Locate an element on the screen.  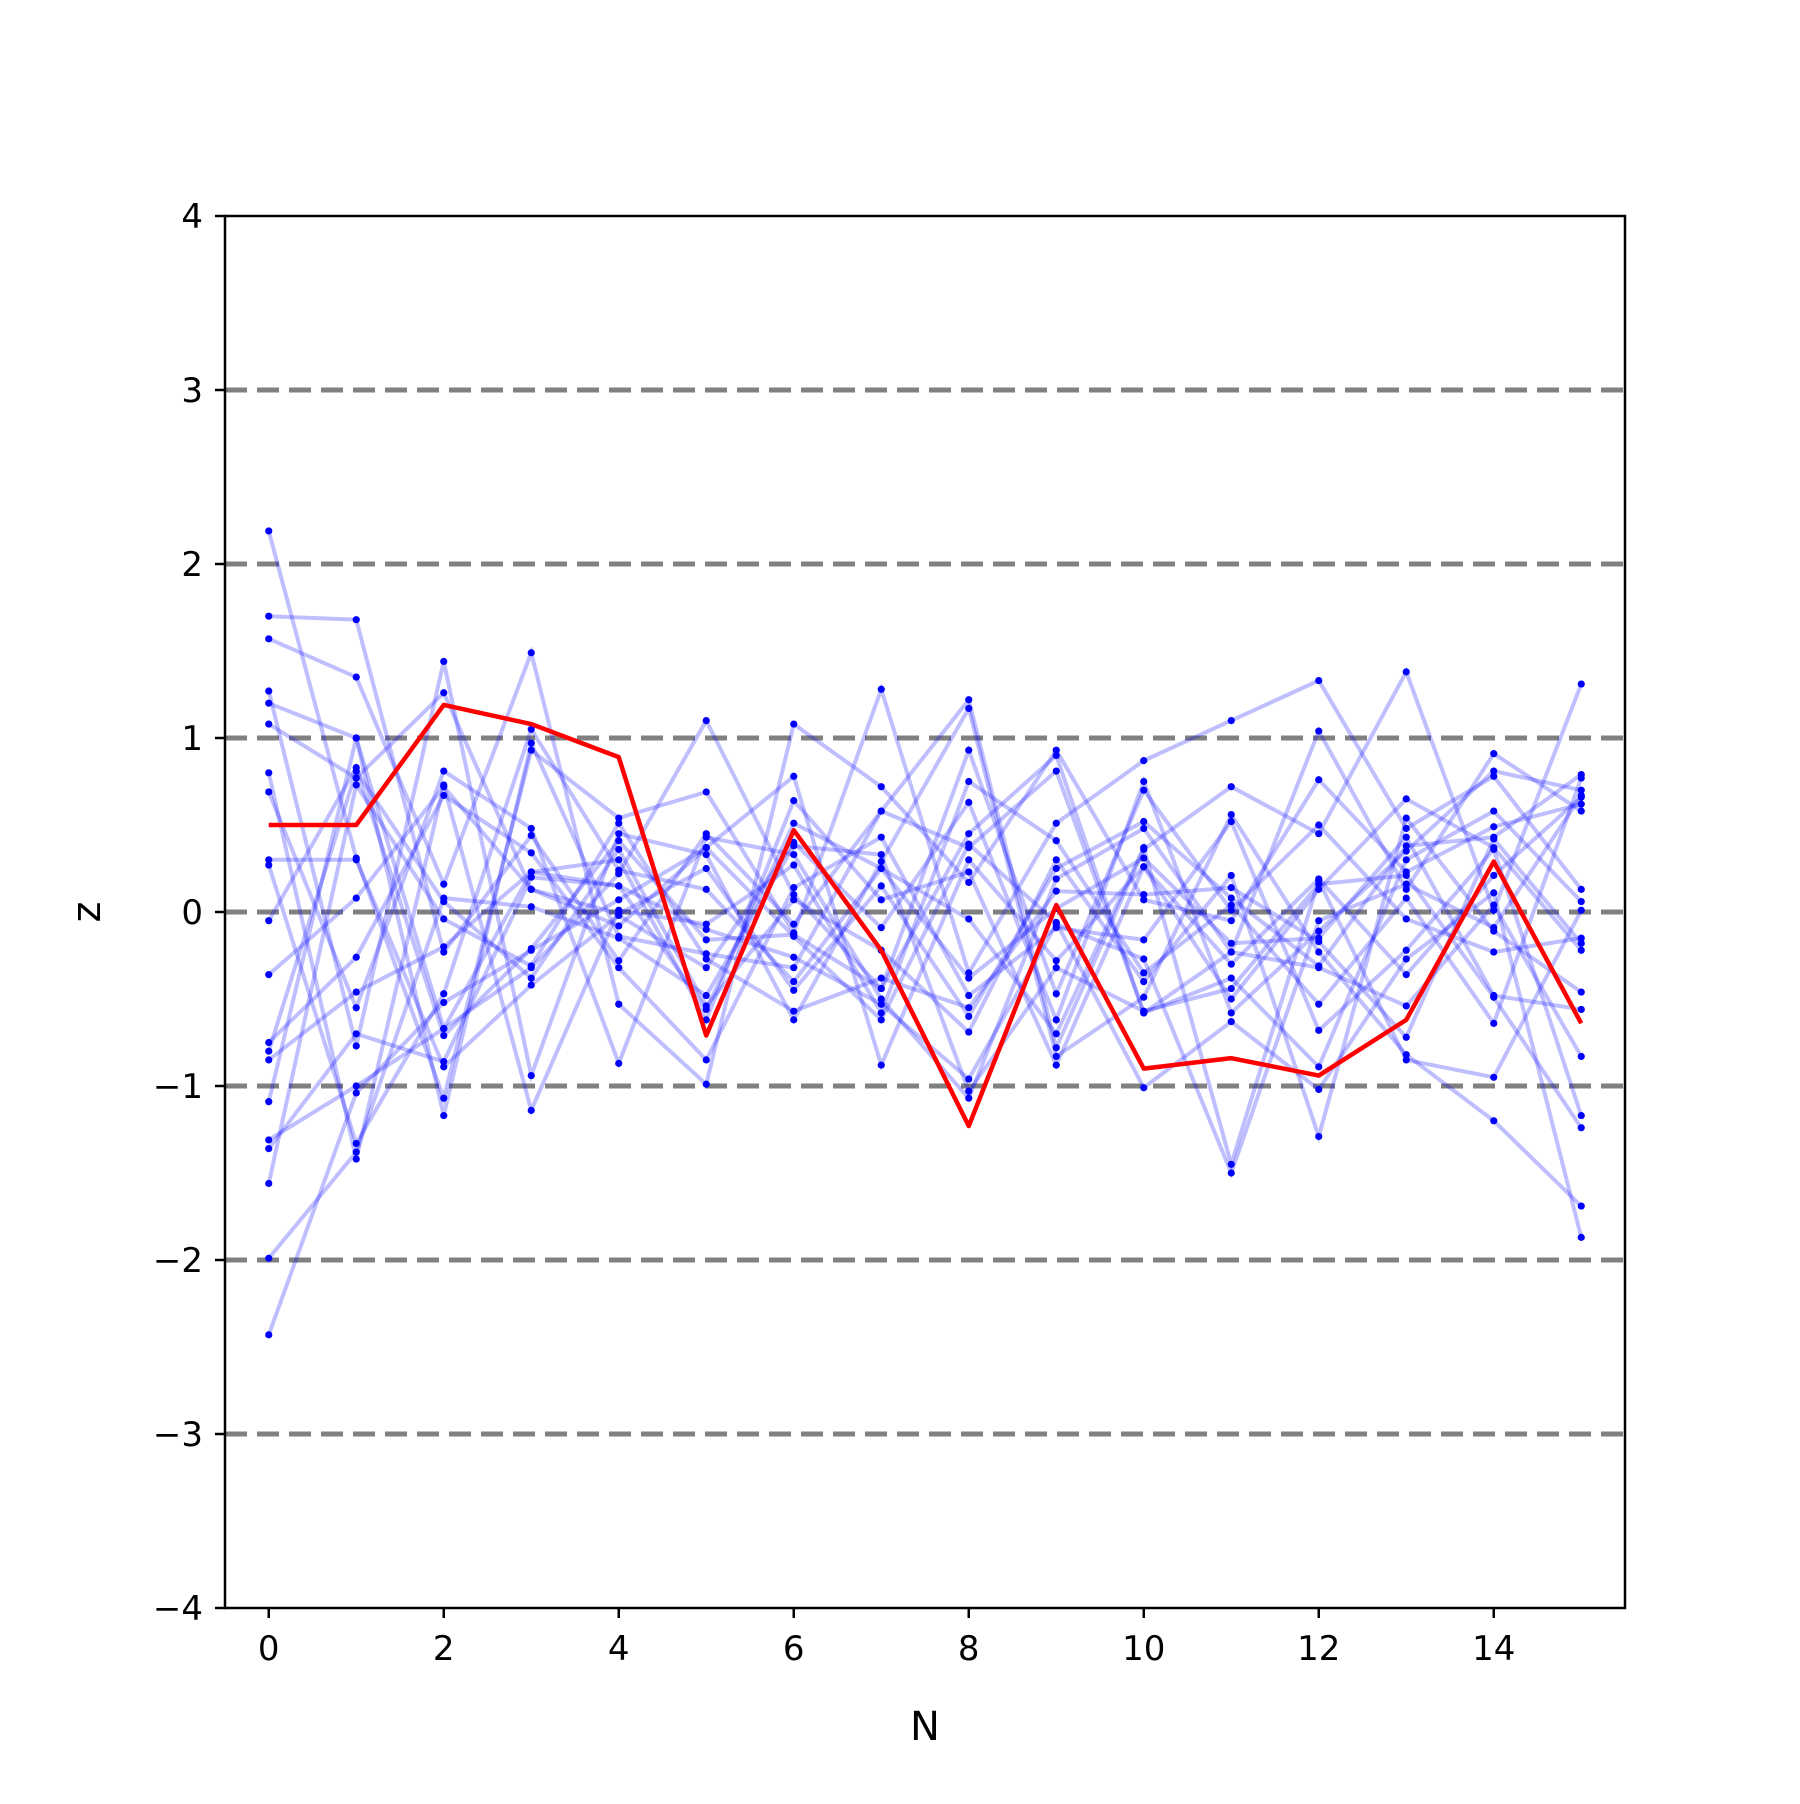
x-tick-label: 14 is located at coordinates (1493, 1649).